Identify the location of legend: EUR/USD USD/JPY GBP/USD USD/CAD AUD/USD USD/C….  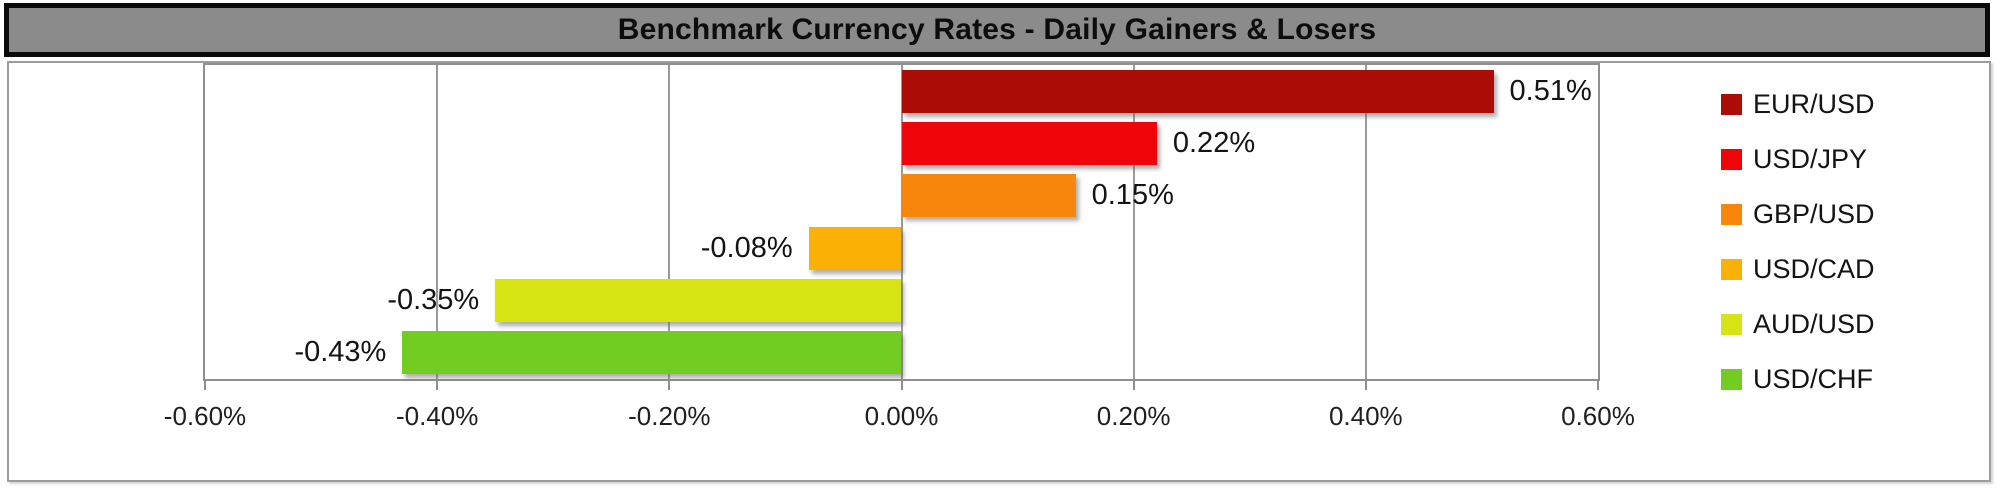
(1798, 242).